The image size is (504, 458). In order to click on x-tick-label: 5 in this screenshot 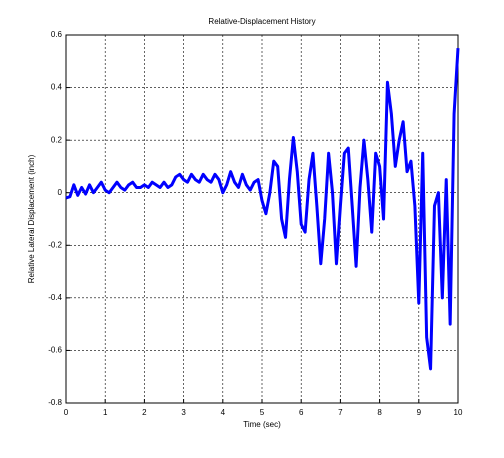, I will do `click(262, 412)`.